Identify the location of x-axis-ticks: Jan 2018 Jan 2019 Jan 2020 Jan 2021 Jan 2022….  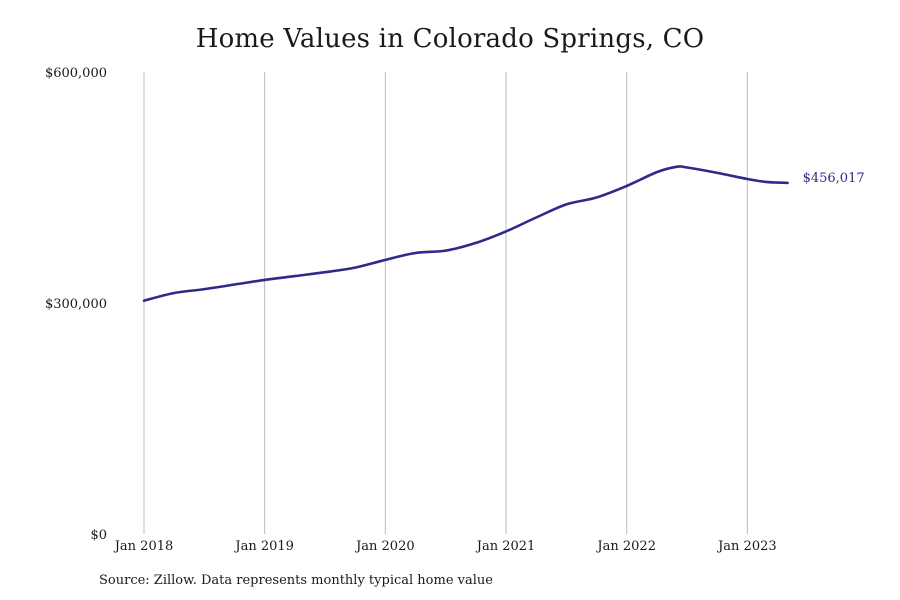
(445, 546).